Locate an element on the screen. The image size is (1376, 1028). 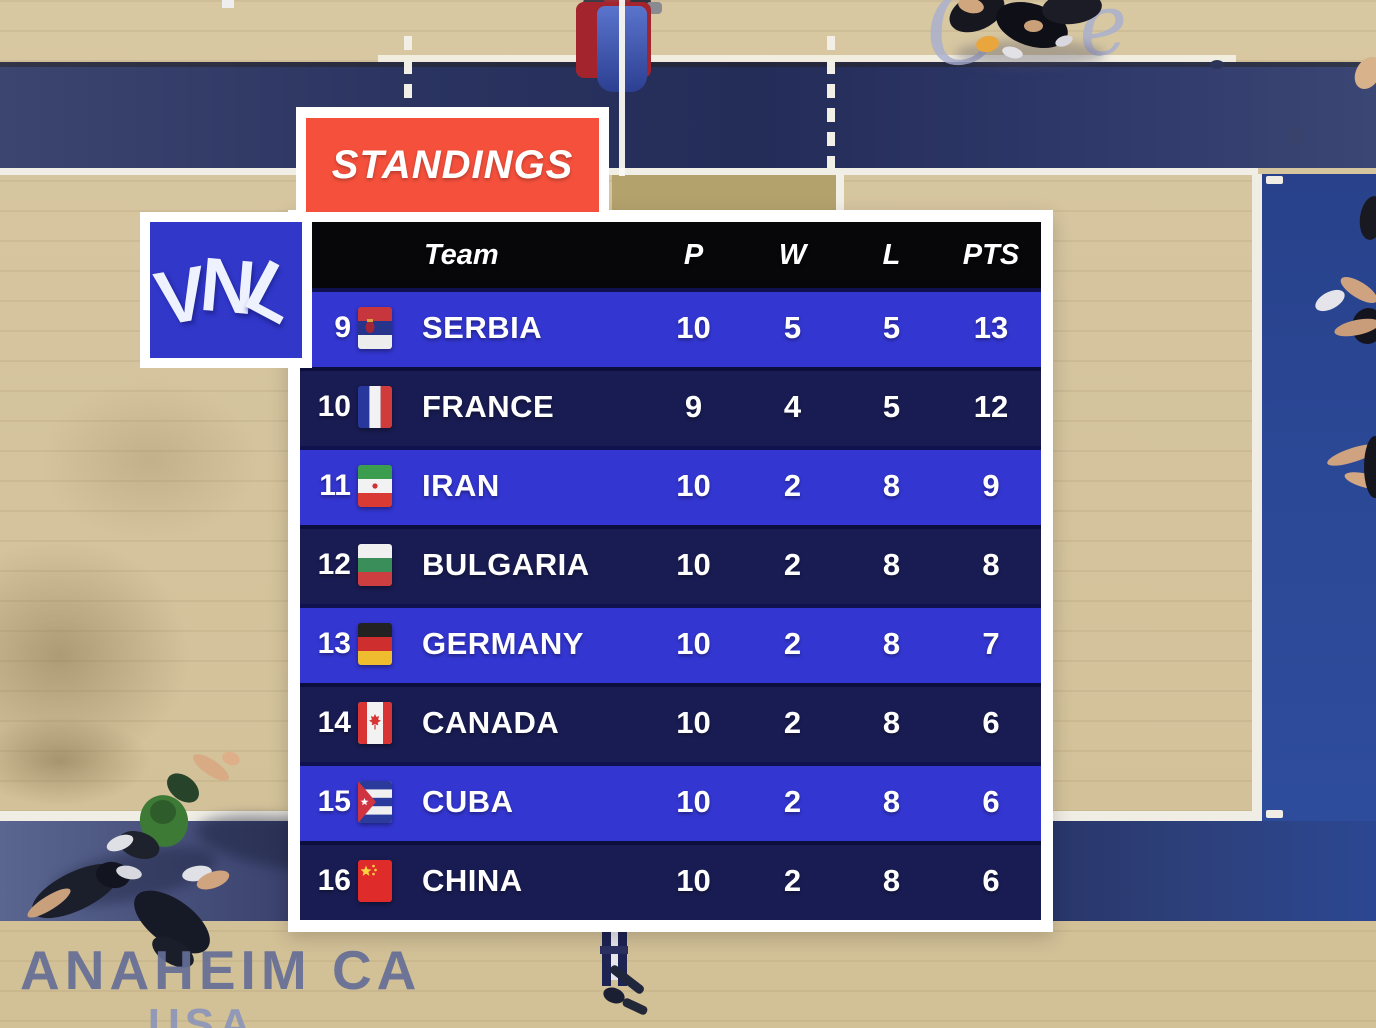
net-center-line is located at coordinates (622, 88).